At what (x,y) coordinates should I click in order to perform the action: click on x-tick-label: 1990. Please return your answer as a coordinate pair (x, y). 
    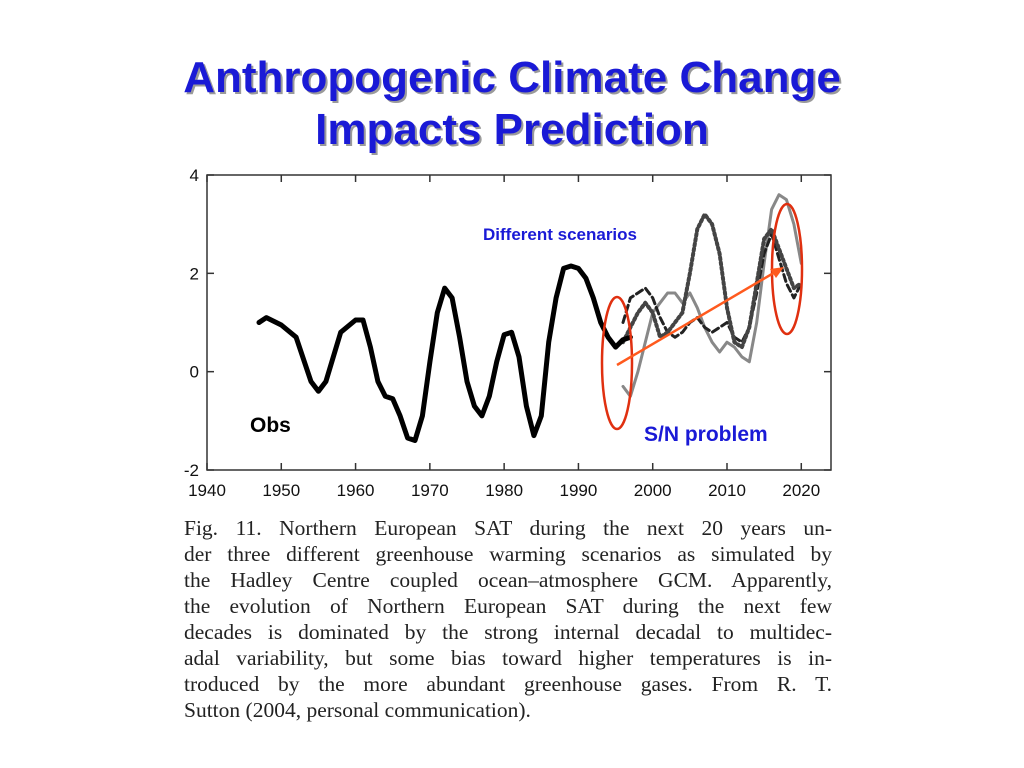
    Looking at the image, I should click on (579, 490).